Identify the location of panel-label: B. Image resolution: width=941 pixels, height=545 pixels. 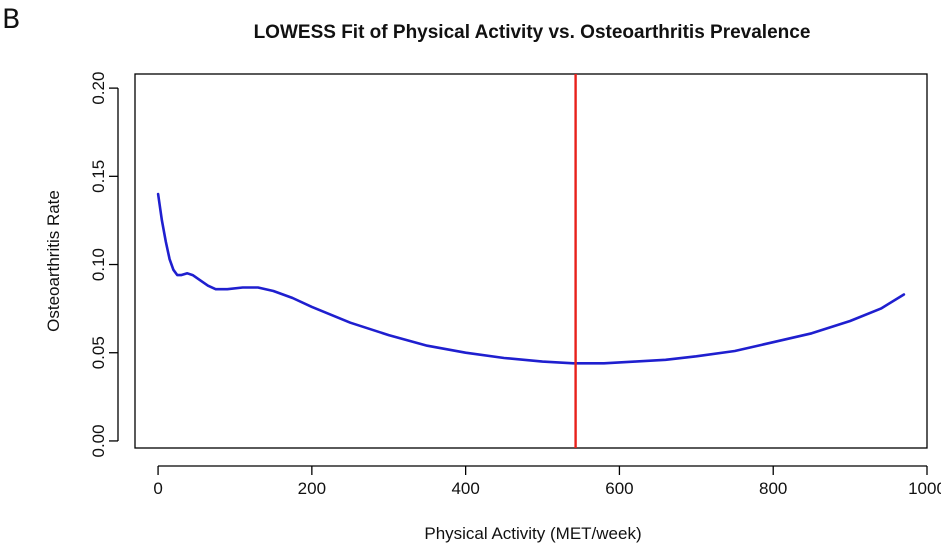
(11, 19).